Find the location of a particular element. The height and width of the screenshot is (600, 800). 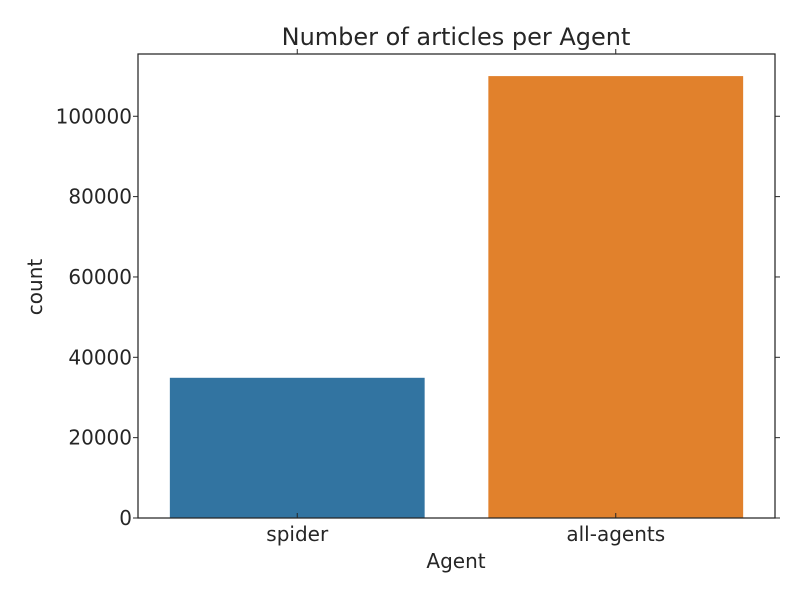

y-tick-label: 100000 is located at coordinates (94, 116).